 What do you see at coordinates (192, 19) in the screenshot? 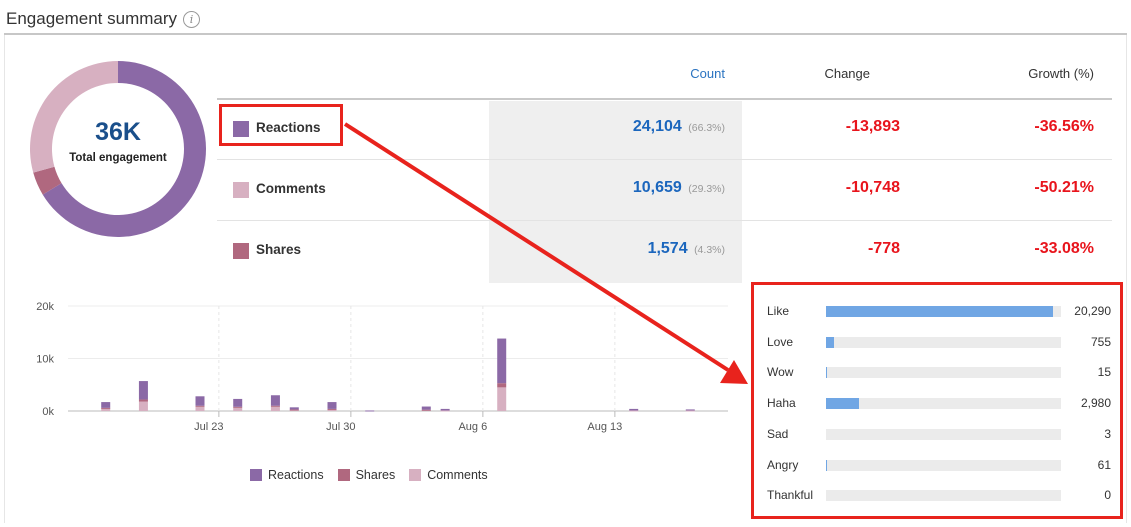
I see `info-icon: i` at bounding box center [192, 19].